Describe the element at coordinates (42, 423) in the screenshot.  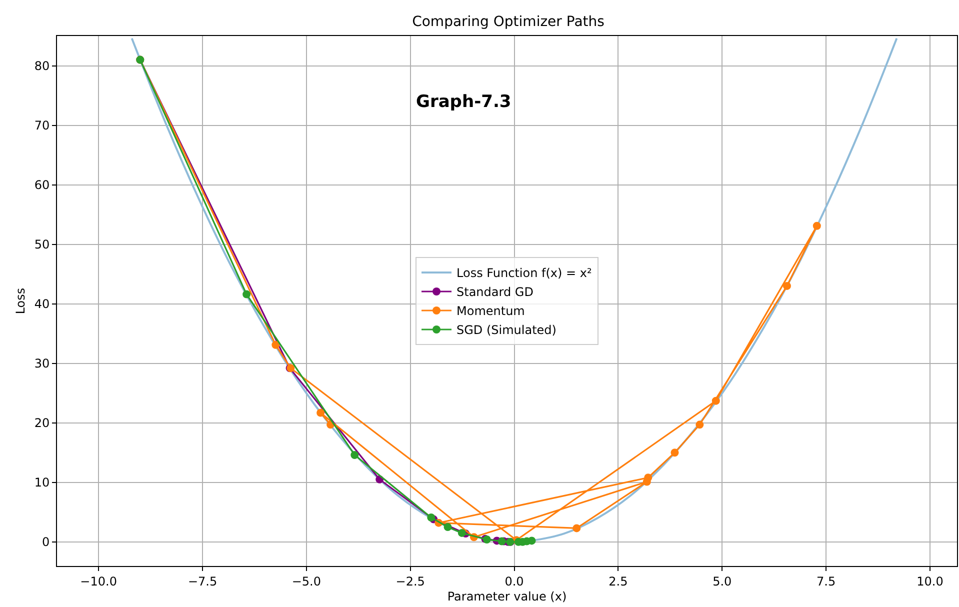
I see `y-tick-label: 20` at that location.